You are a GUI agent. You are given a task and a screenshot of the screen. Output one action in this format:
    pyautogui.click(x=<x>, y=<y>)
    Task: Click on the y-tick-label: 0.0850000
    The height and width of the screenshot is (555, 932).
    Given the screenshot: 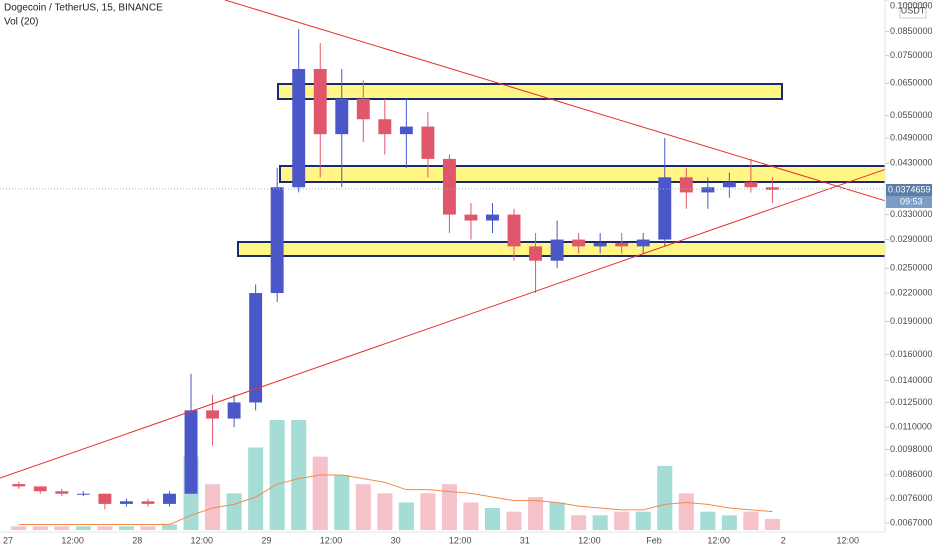 What is the action you would take?
    pyautogui.click(x=911, y=31)
    